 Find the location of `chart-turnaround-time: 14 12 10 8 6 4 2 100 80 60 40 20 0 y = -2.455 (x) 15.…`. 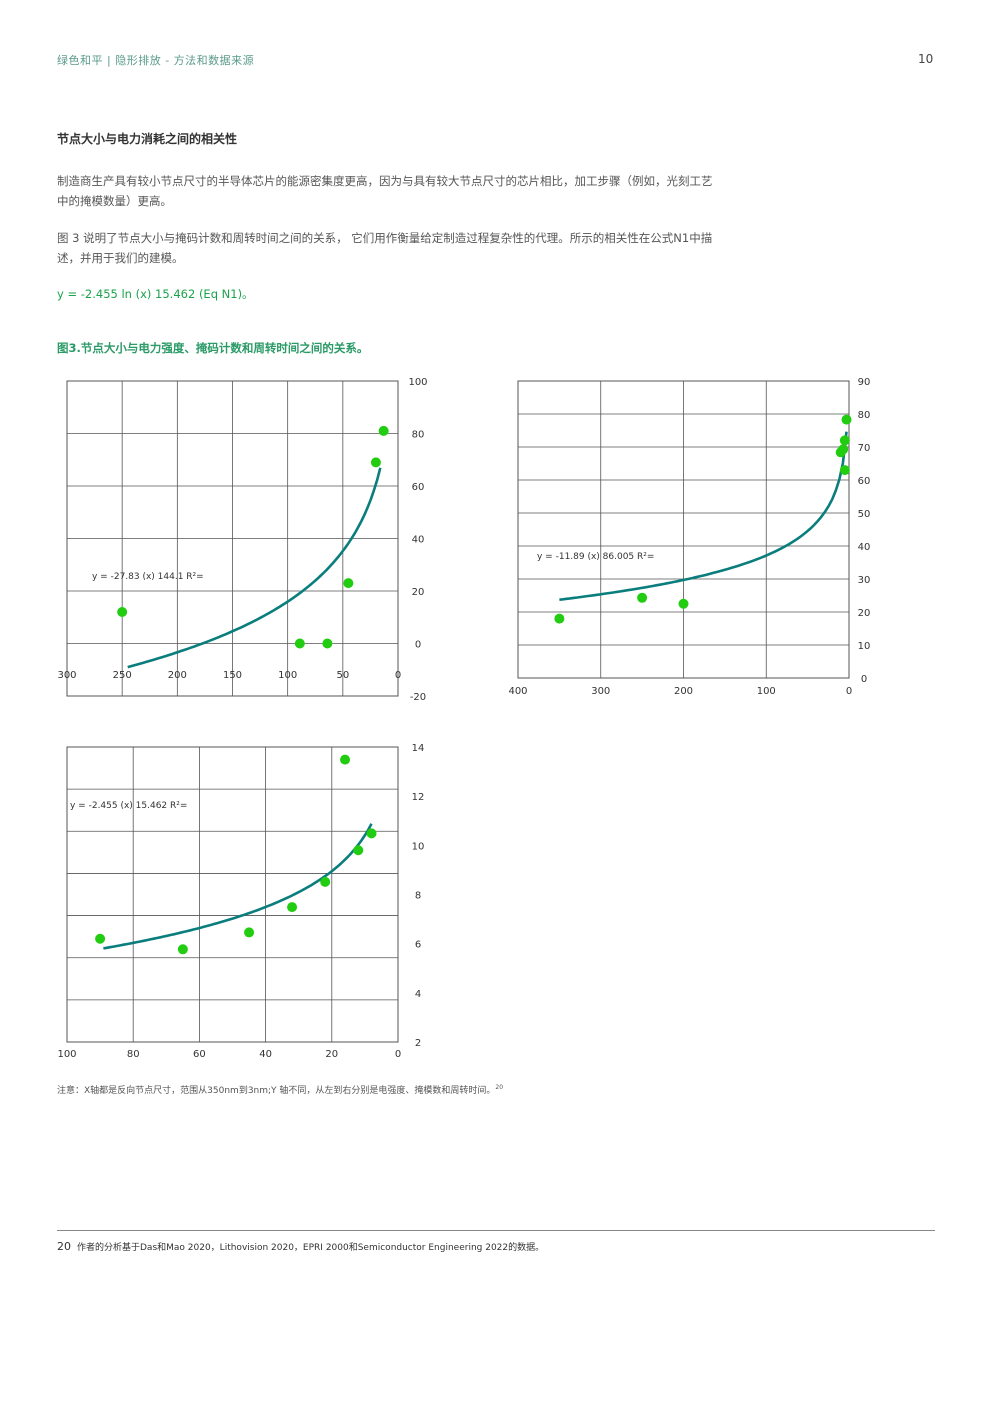

chart-turnaround-time: 14 12 10 8 6 4 2 100 80 60 40 20 0 y = -2.455 (x) 15.… is located at coordinates (241, 901).